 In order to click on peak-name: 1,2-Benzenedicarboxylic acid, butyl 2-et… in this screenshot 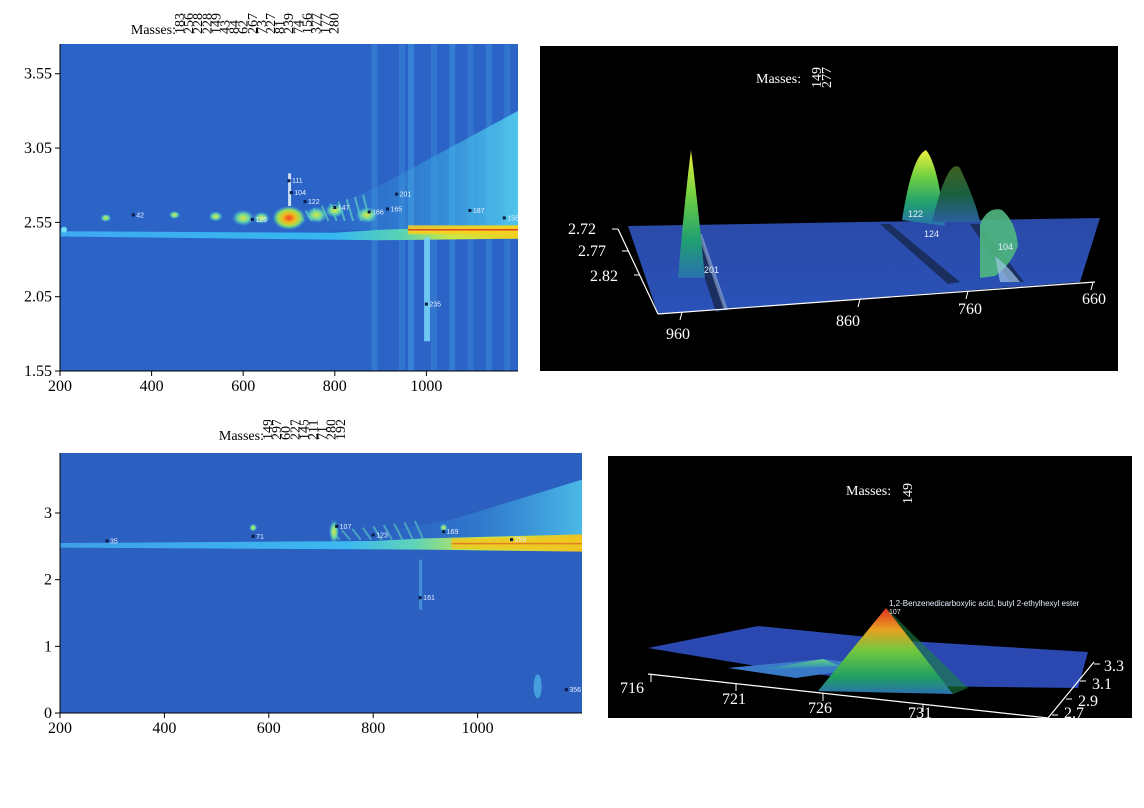, I will do `click(984, 603)`.